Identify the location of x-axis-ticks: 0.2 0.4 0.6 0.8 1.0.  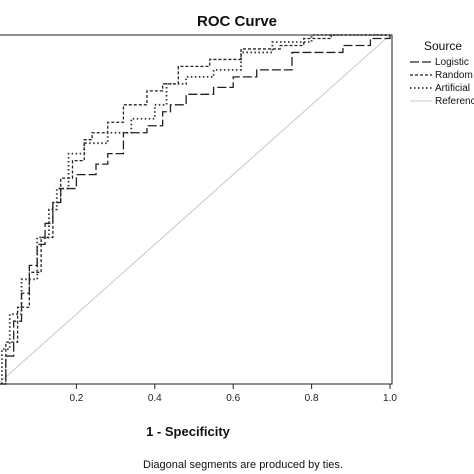
(233, 394).